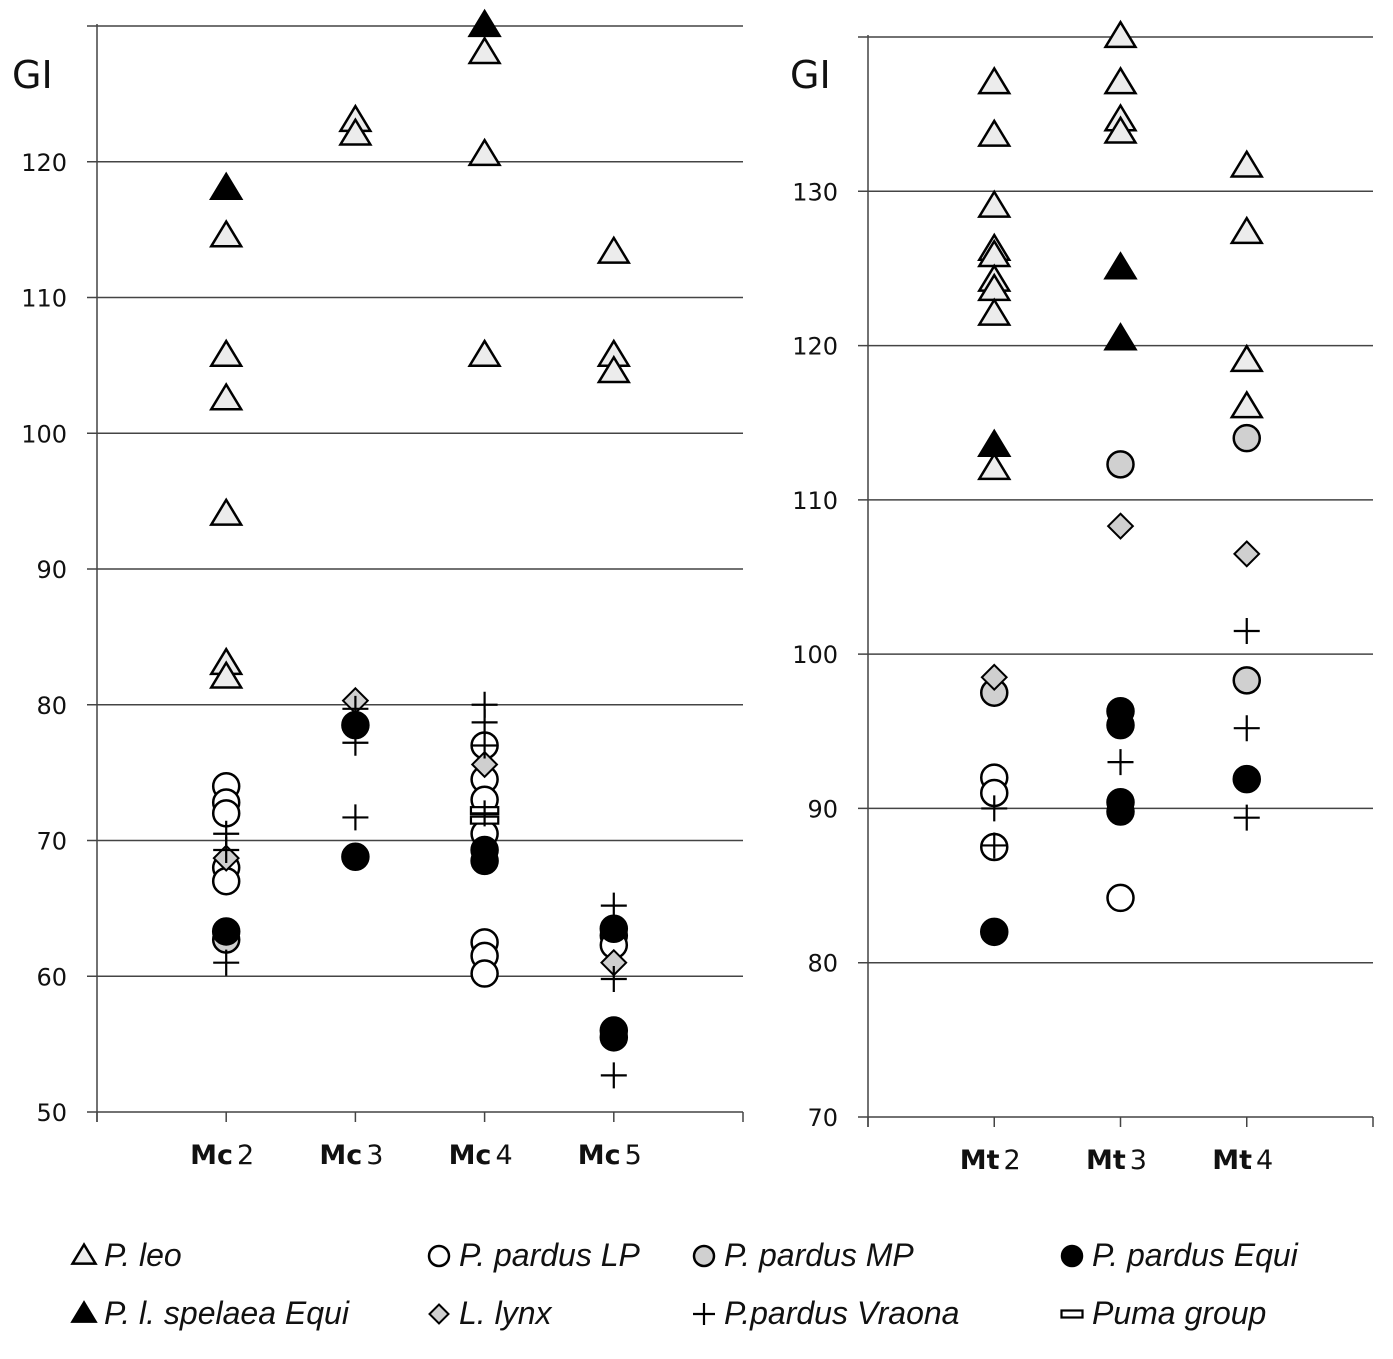 This screenshot has height=1359, width=1393. What do you see at coordinates (481, 1155) in the screenshot?
I see `x-category-label: Mc 4` at bounding box center [481, 1155].